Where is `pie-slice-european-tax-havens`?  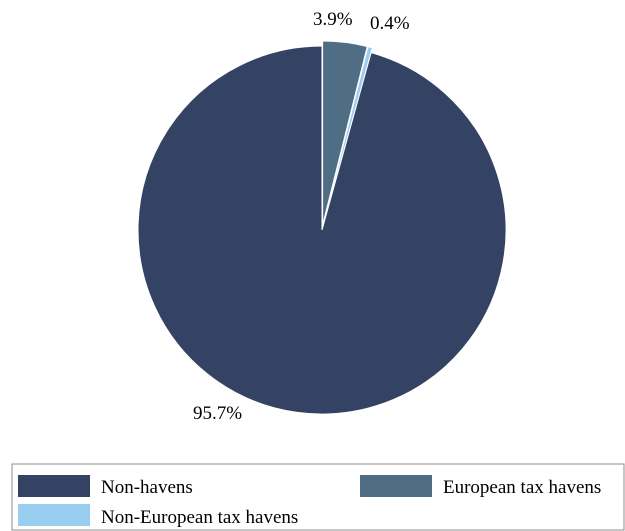 pie-slice-european-tax-havens is located at coordinates (345, 133).